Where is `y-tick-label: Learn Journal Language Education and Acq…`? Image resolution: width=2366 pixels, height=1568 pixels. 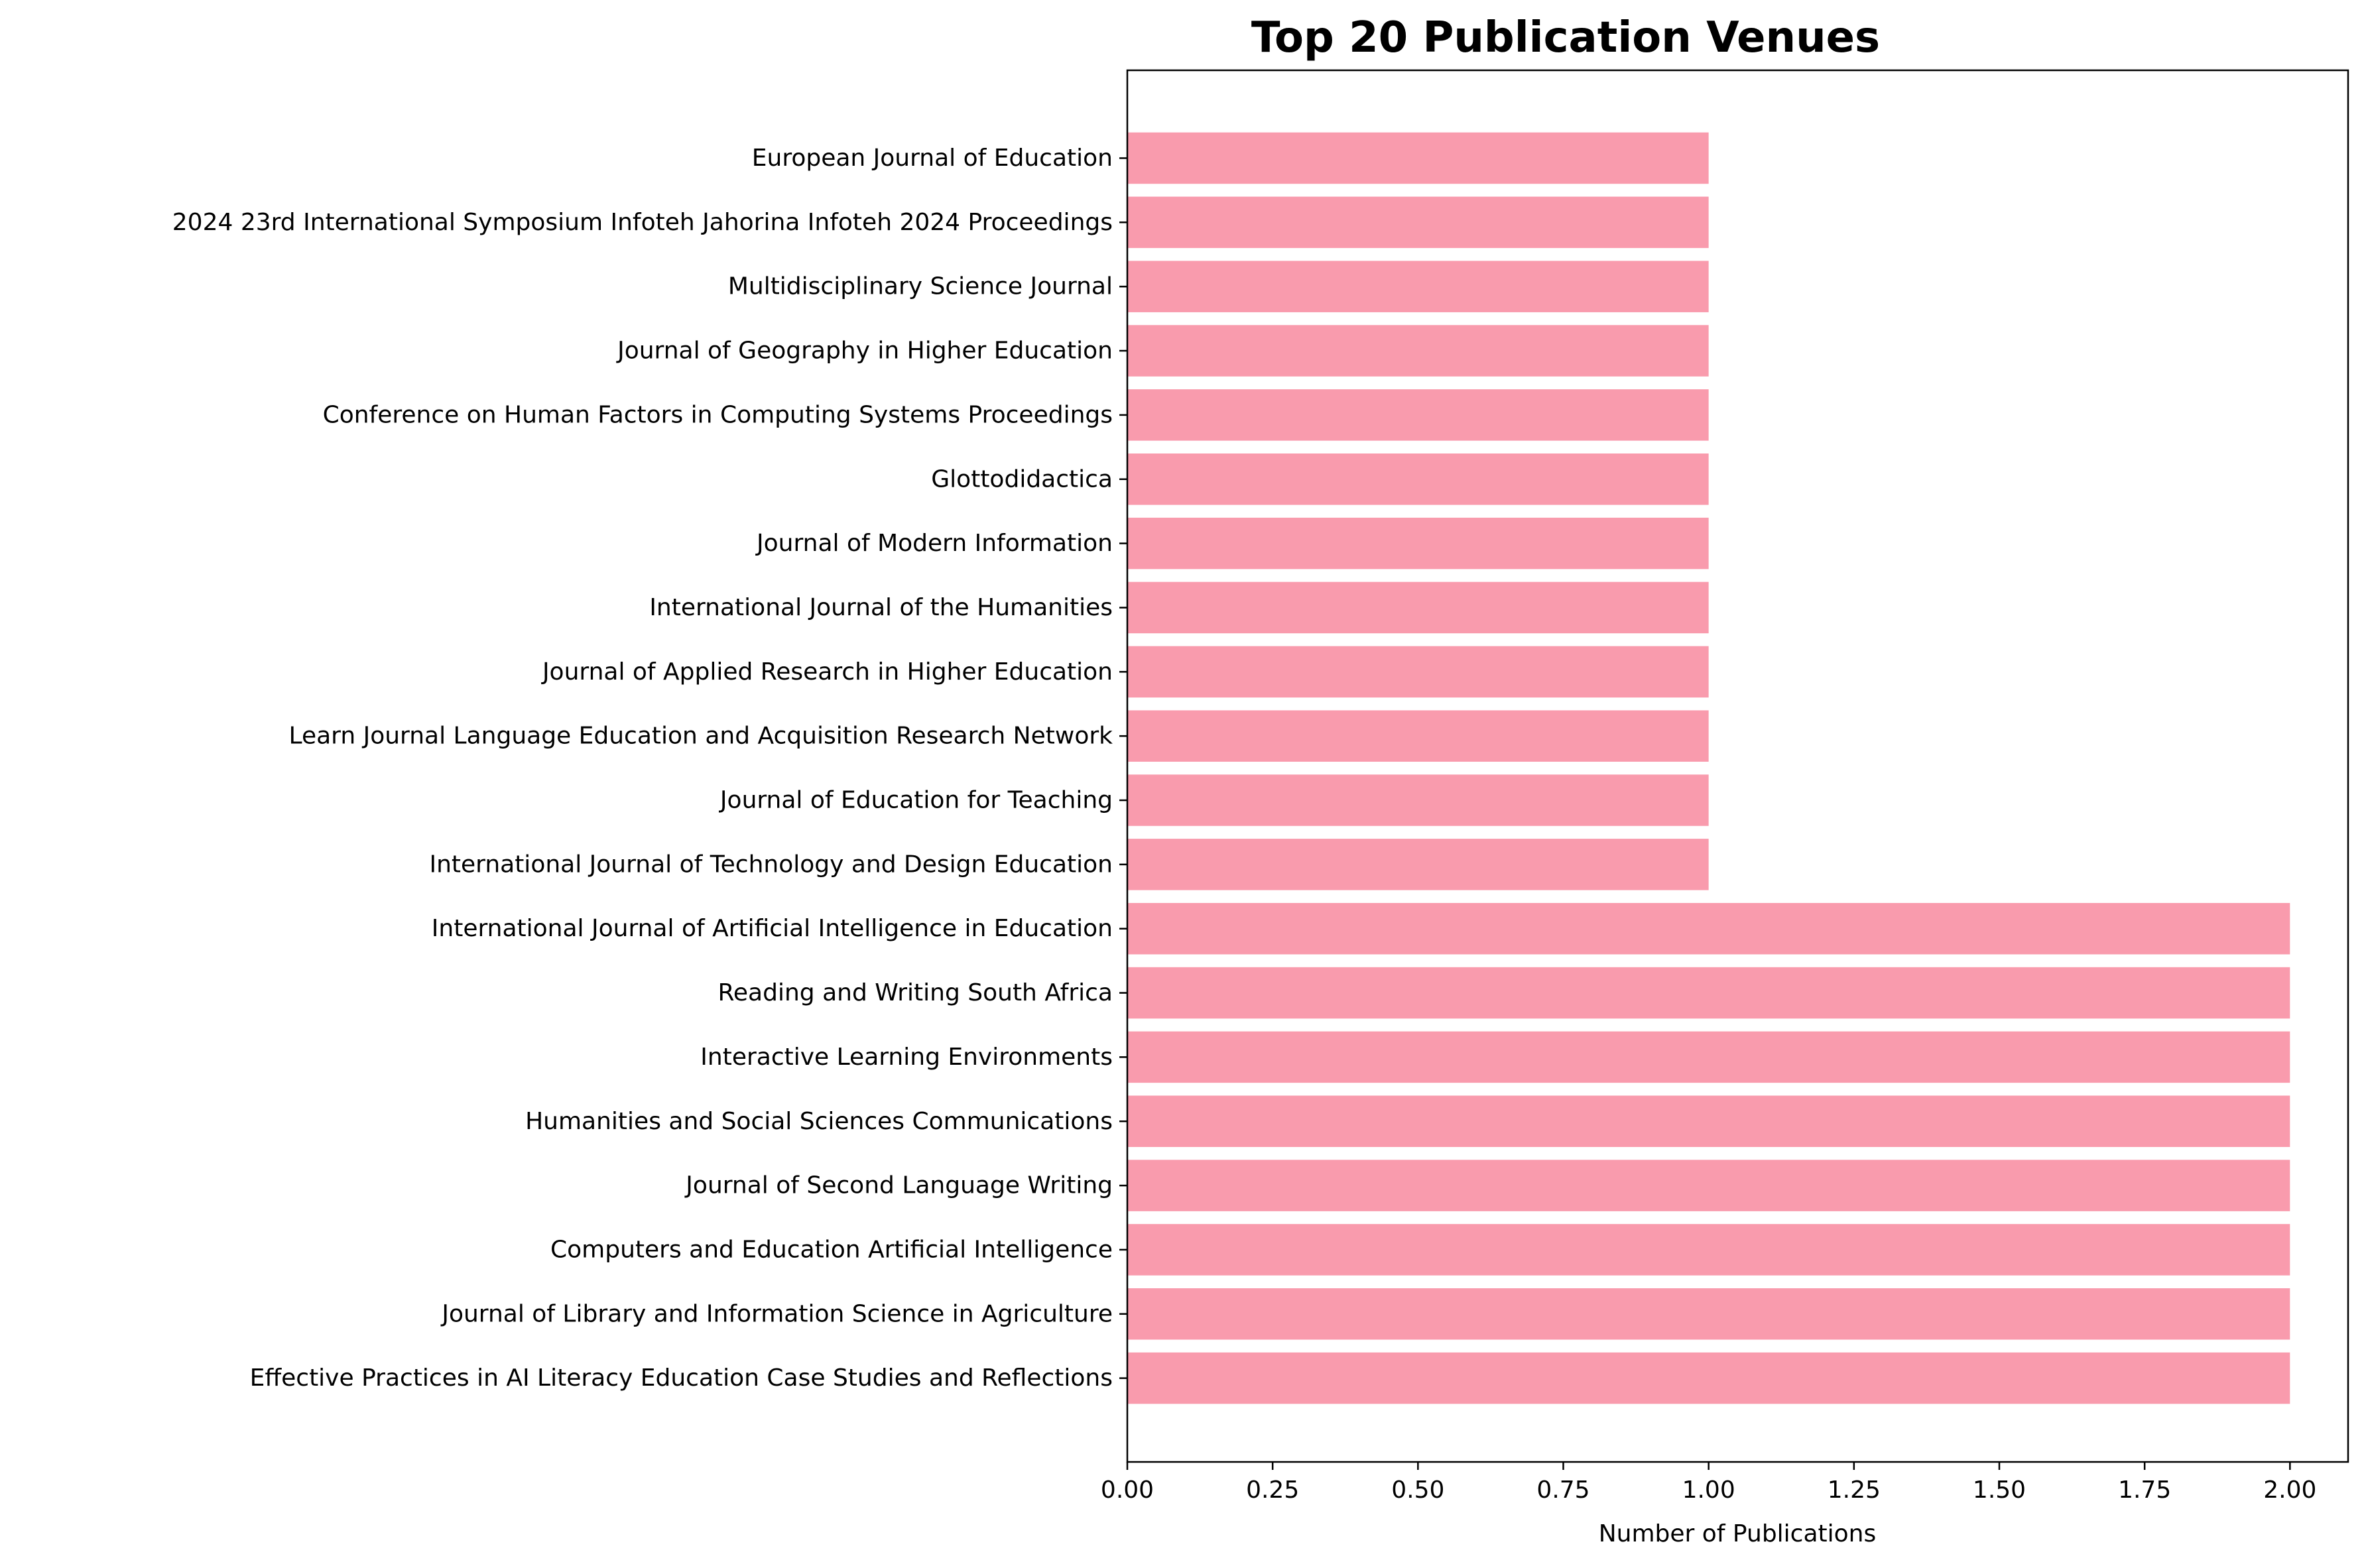 y-tick-label: Learn Journal Language Education and Acq… is located at coordinates (701, 736).